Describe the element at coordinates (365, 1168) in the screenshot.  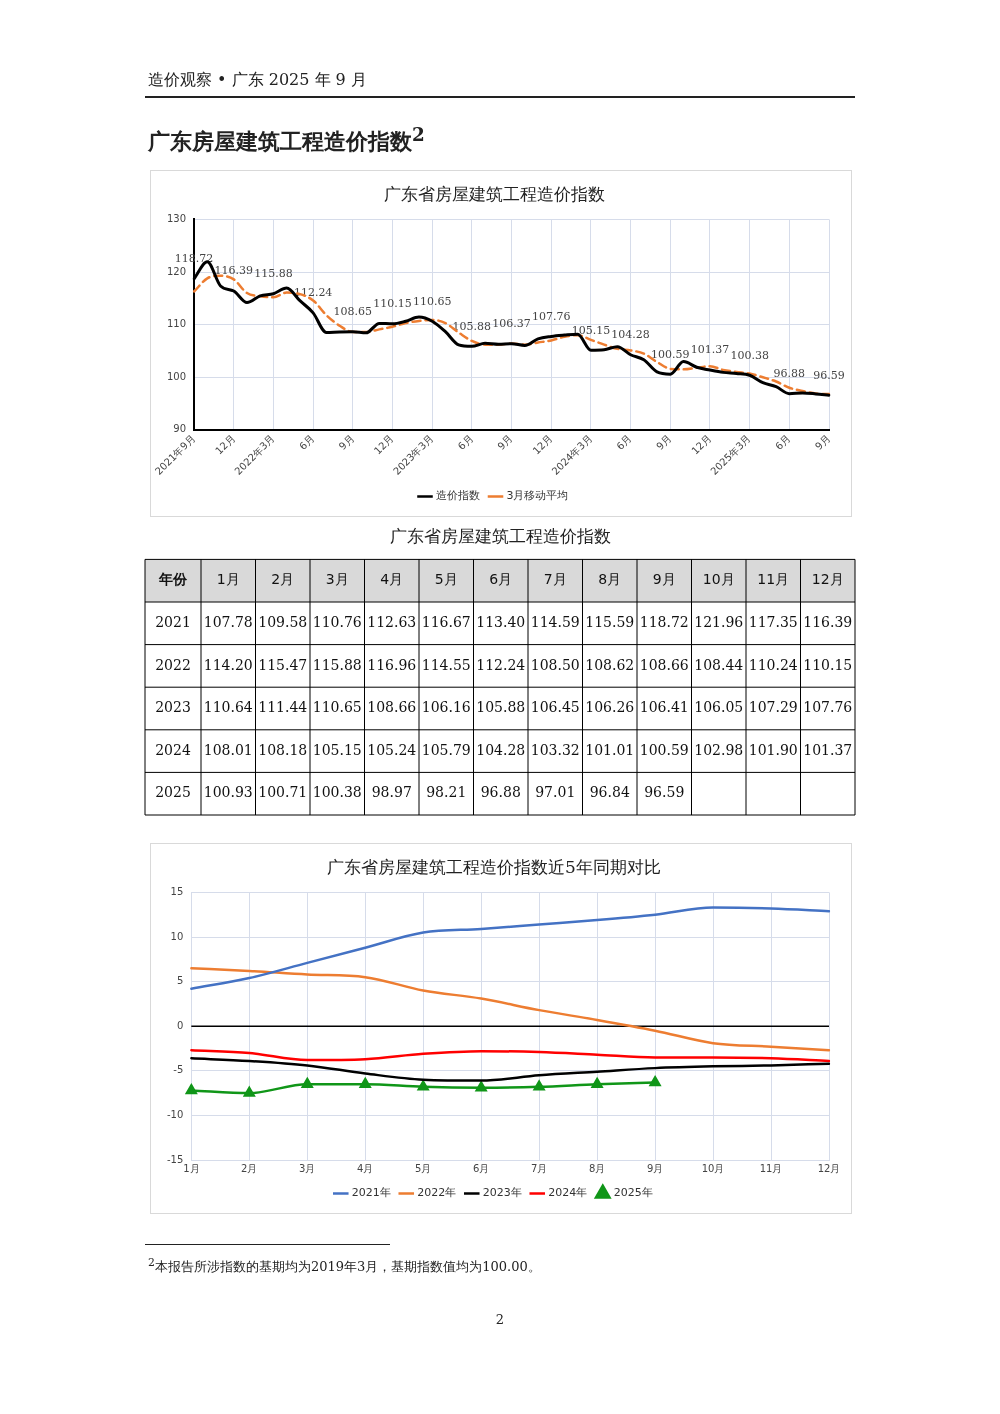
I see `x-tick-label: 4月` at that location.